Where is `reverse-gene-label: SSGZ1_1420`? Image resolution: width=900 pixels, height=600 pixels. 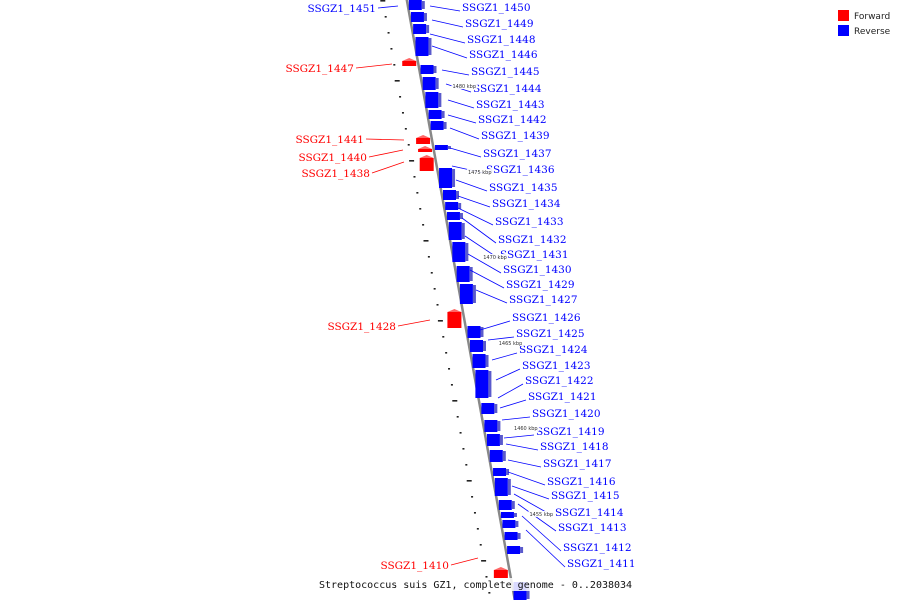
reverse-gene-label: SSGZ1_1420 is located at coordinates (566, 414).